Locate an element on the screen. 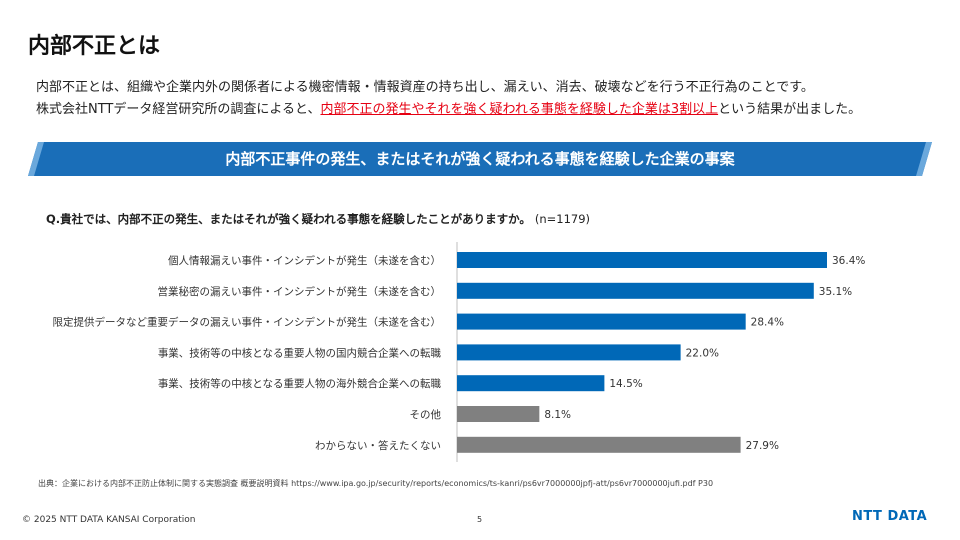  sample-size: (n=1179) is located at coordinates (562, 219).